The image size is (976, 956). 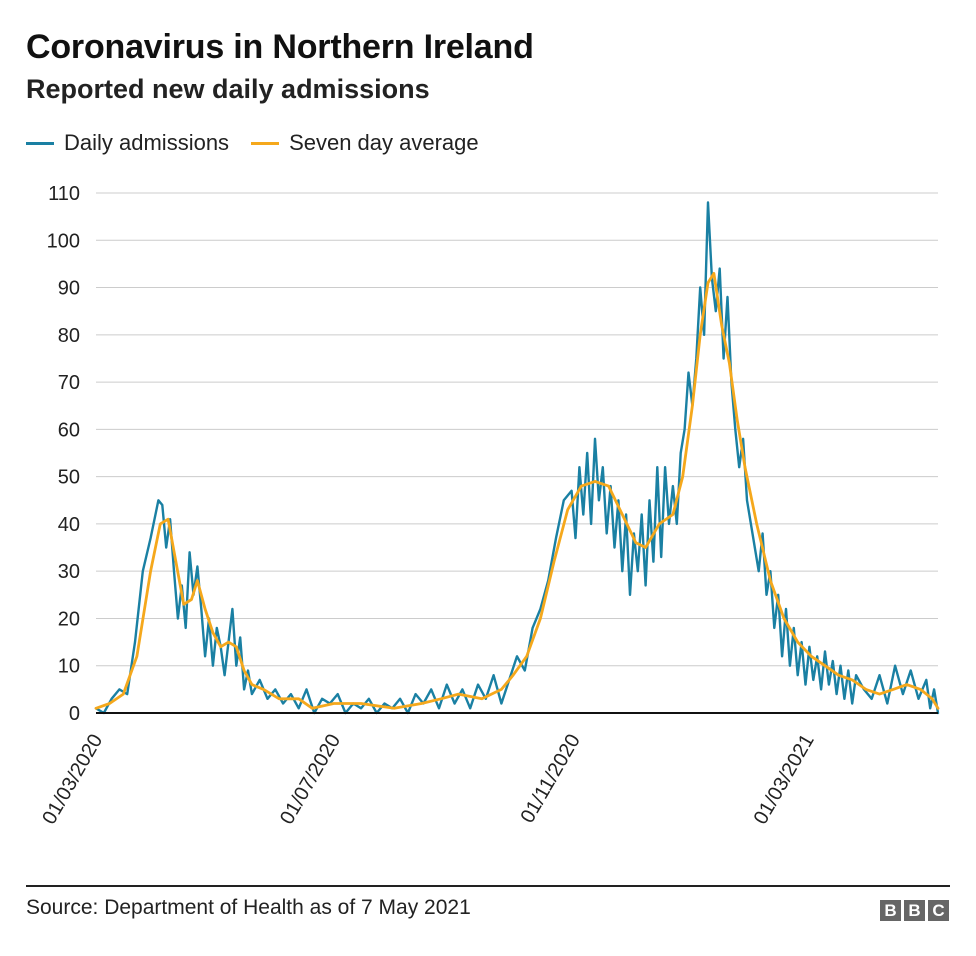 What do you see at coordinates (72, 780) in the screenshot?
I see `x-tick-label: 01/03/2020` at bounding box center [72, 780].